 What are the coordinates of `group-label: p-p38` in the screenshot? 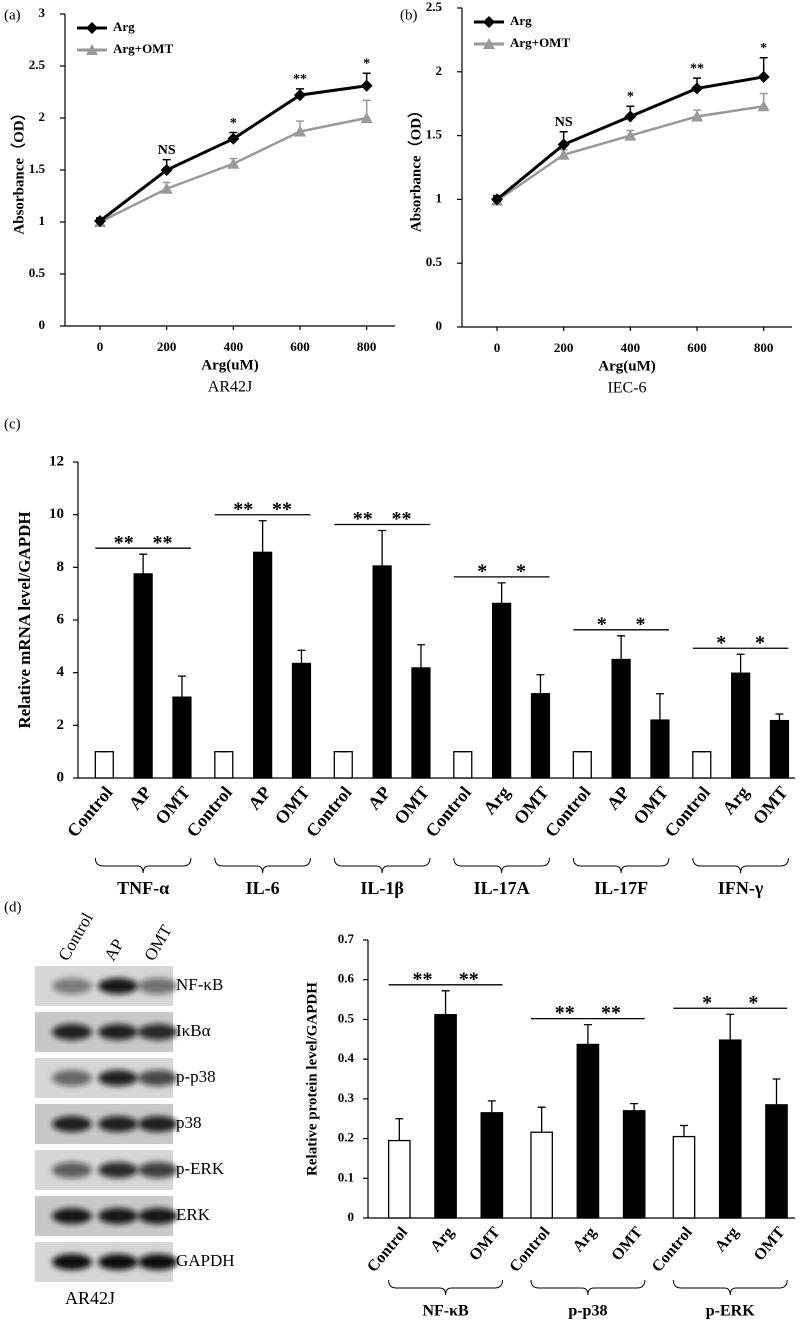 It's located at (587, 1311).